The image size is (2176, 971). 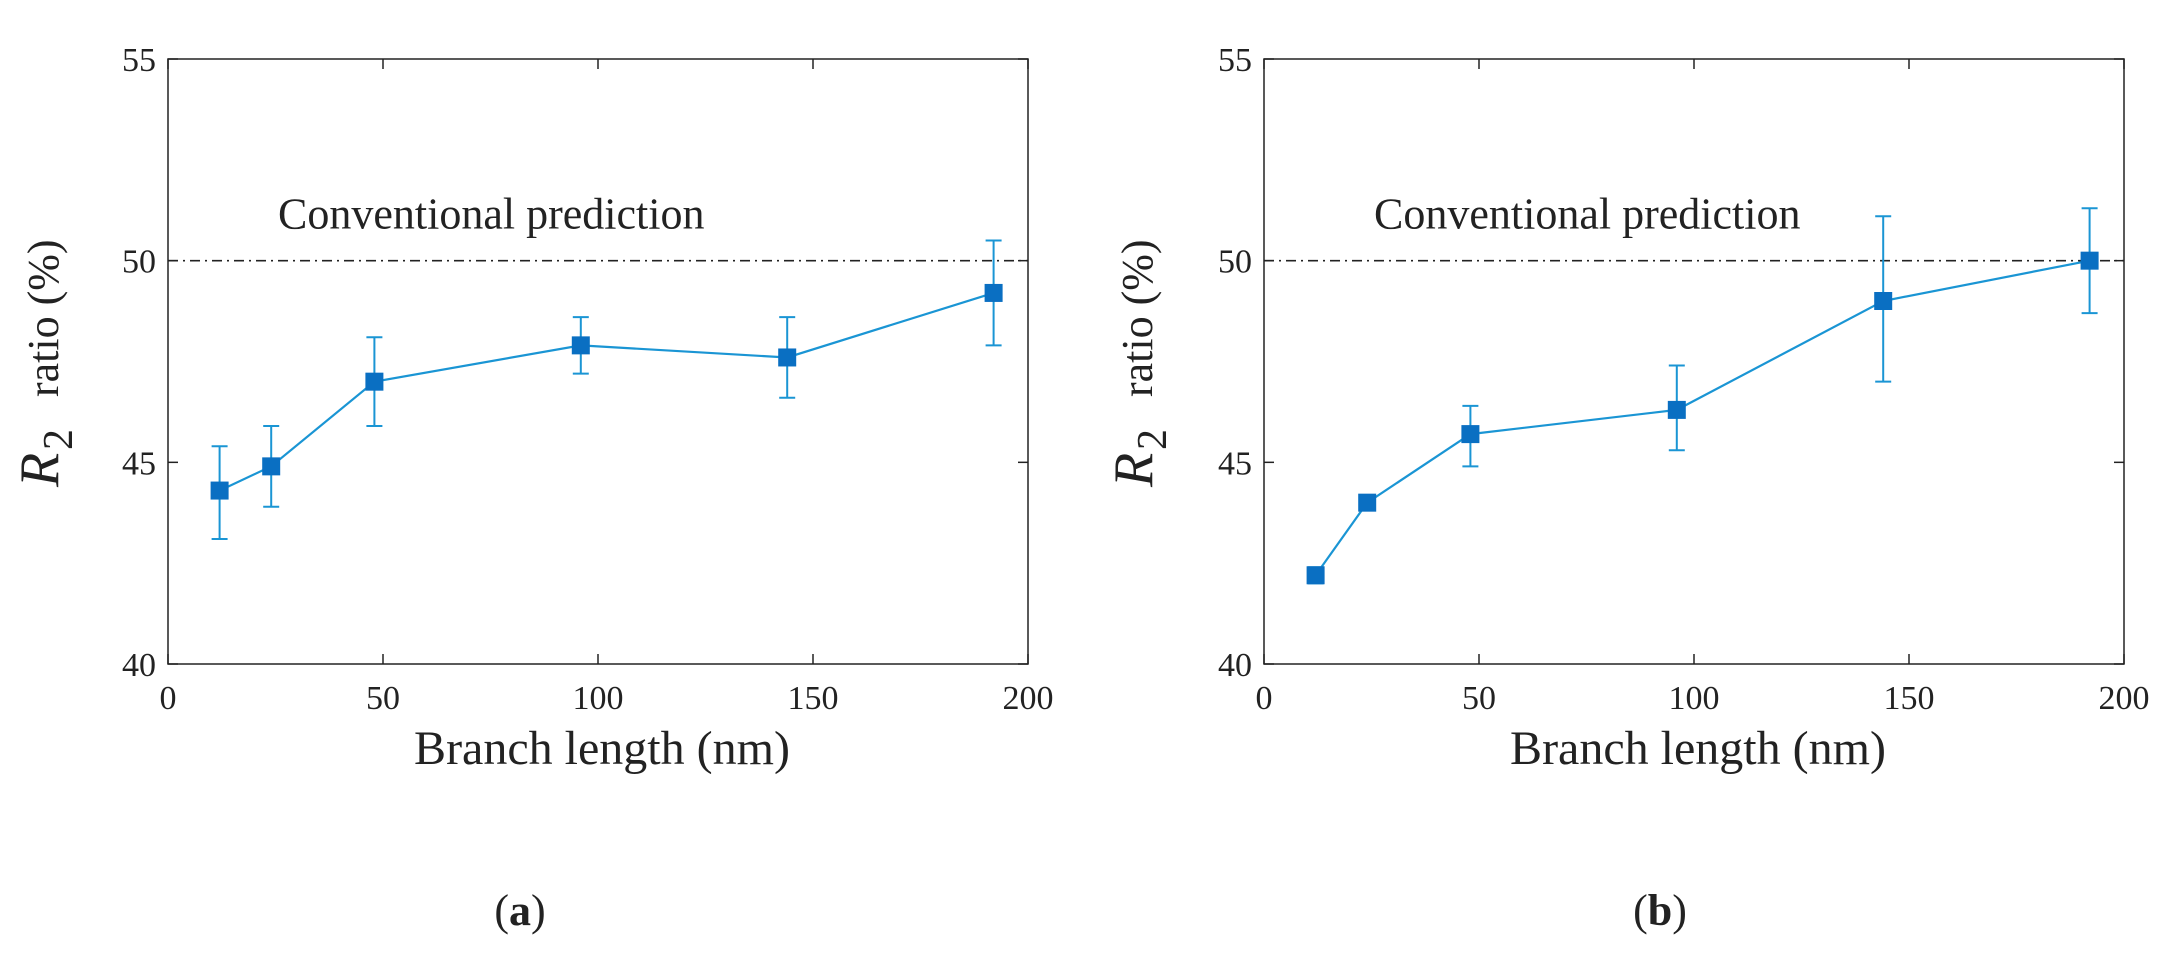 I want to click on panel-caption-letter: a, so click(x=520, y=910).